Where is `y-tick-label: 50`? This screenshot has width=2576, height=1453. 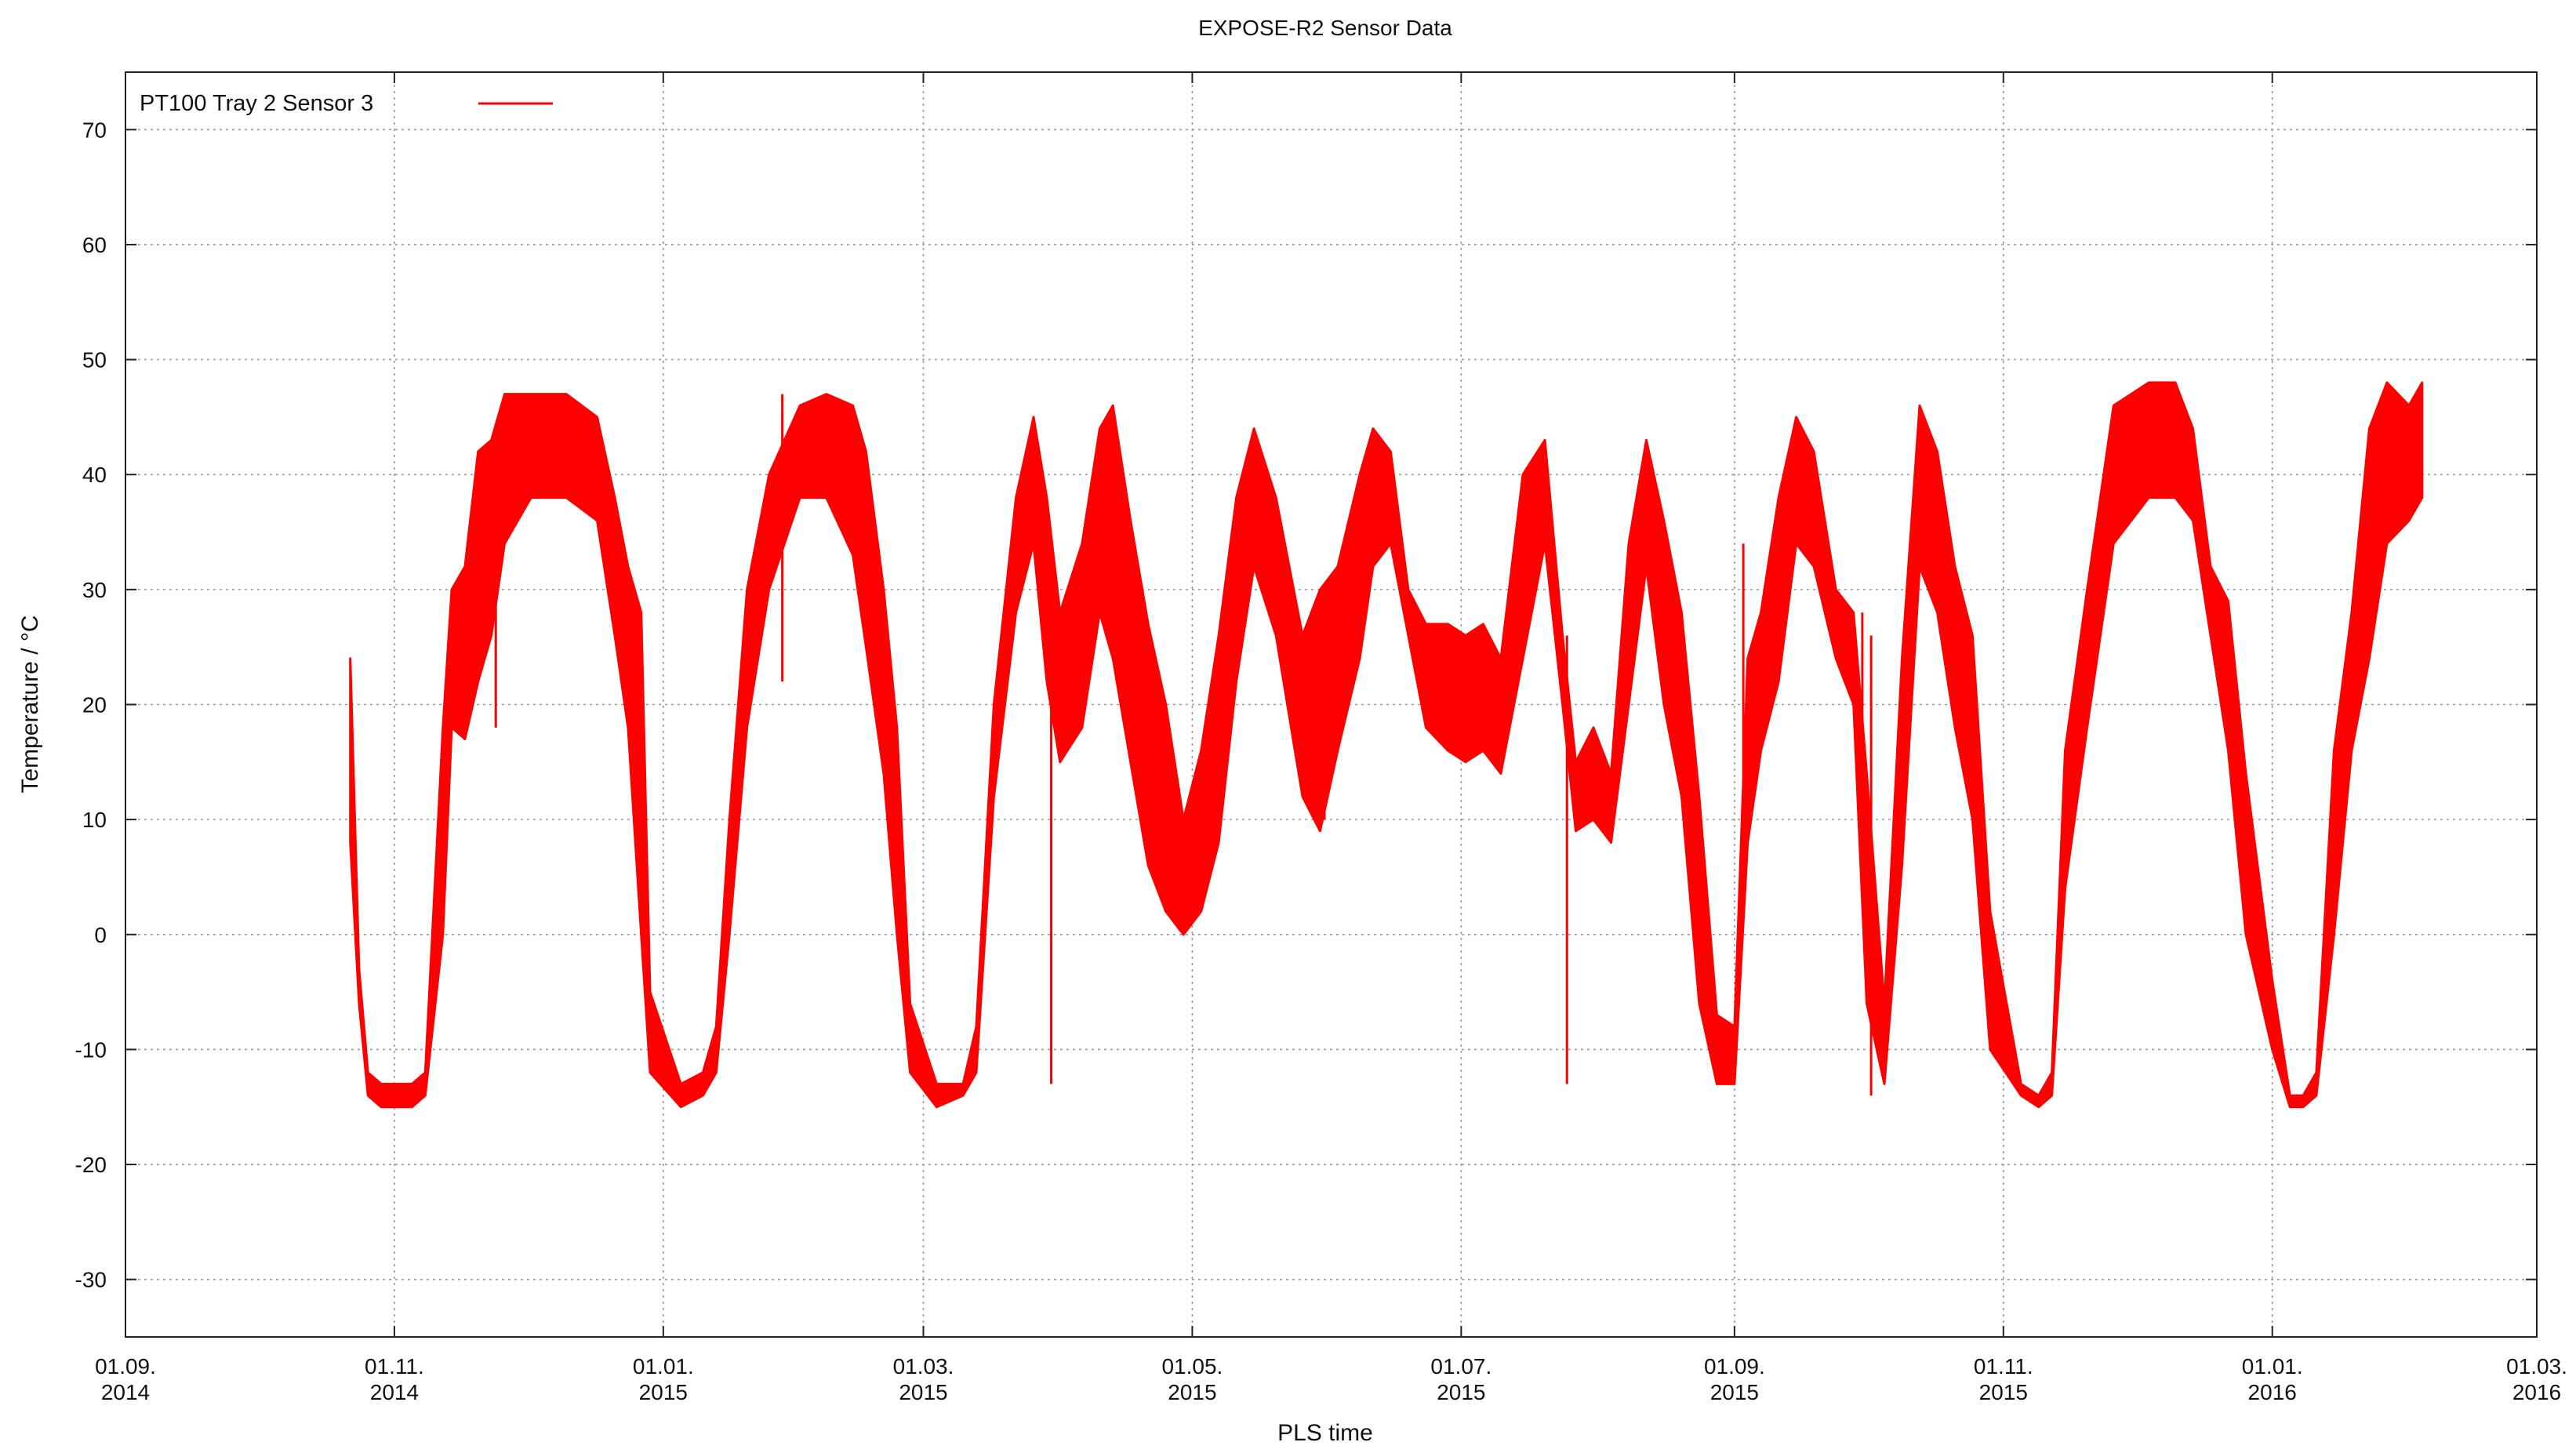
y-tick-label: 50 is located at coordinates (94, 360).